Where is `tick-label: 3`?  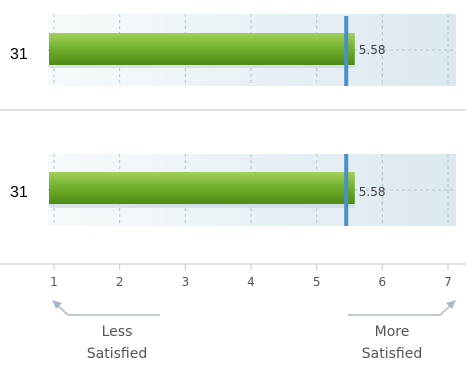 tick-label: 3 is located at coordinates (186, 282).